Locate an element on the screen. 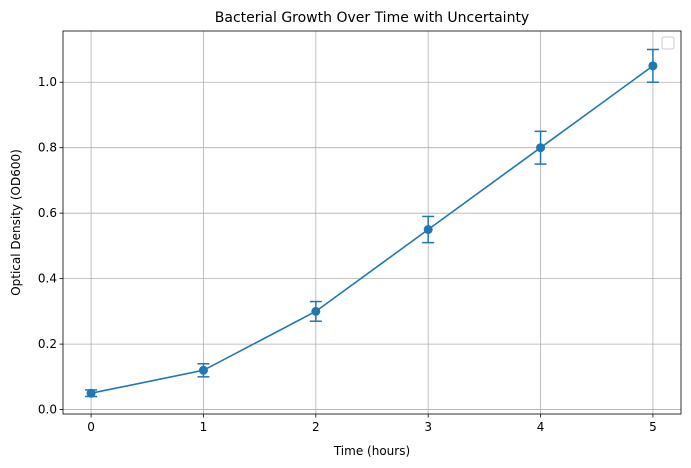 The height and width of the screenshot is (468, 691). y-tick-label: 0.2 is located at coordinates (47, 344).